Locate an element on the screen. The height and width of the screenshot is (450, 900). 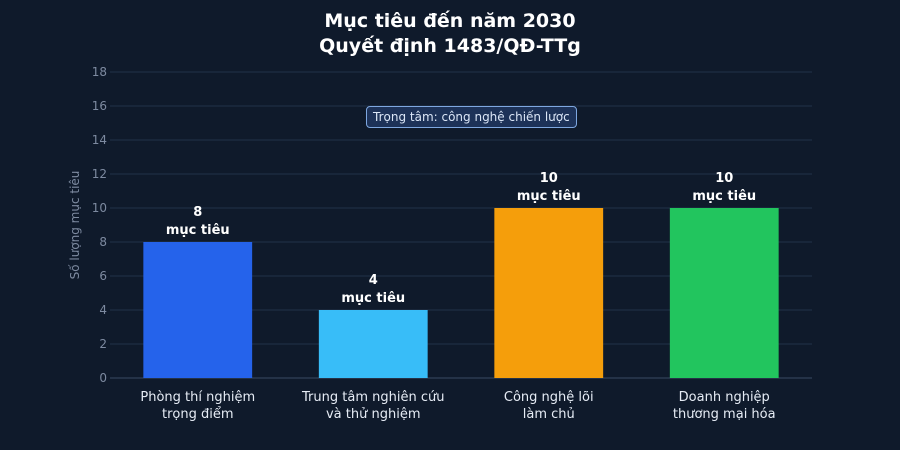
y-tick-label: 14 is located at coordinates (99, 140).